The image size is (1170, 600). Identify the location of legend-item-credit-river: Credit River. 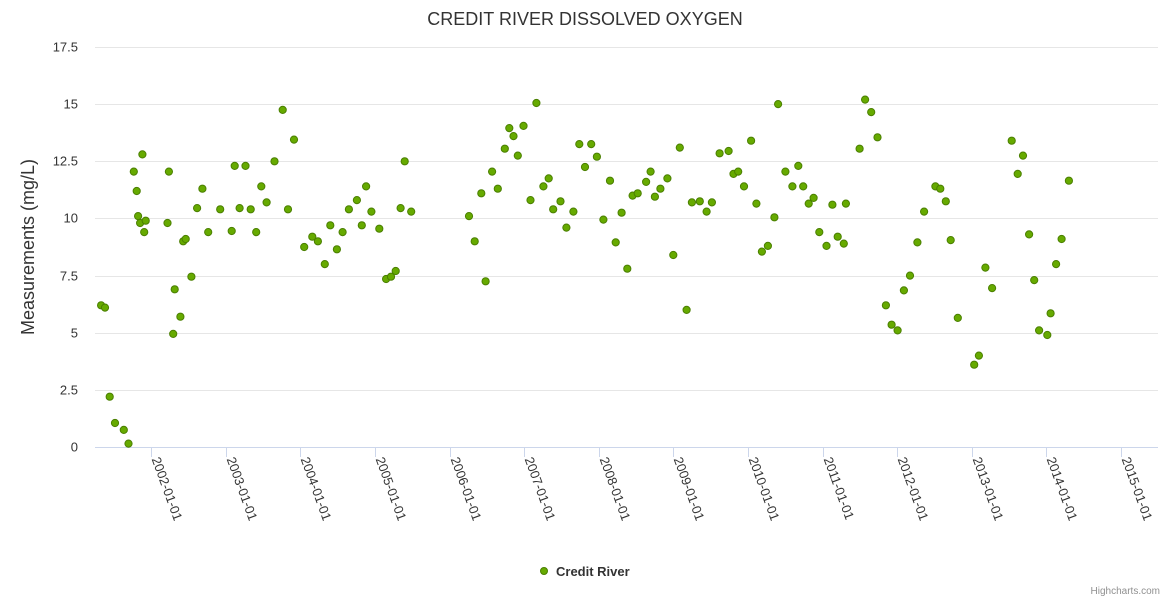
(585, 571).